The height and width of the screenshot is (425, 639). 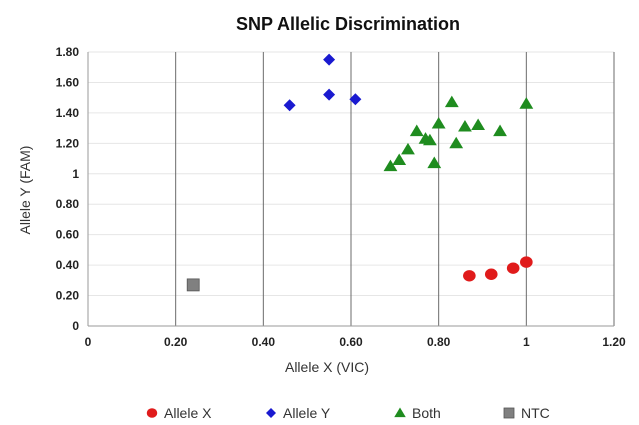 What do you see at coordinates (25, 190) in the screenshot?
I see `y-axis-label: Allele Y (FAM)` at bounding box center [25, 190].